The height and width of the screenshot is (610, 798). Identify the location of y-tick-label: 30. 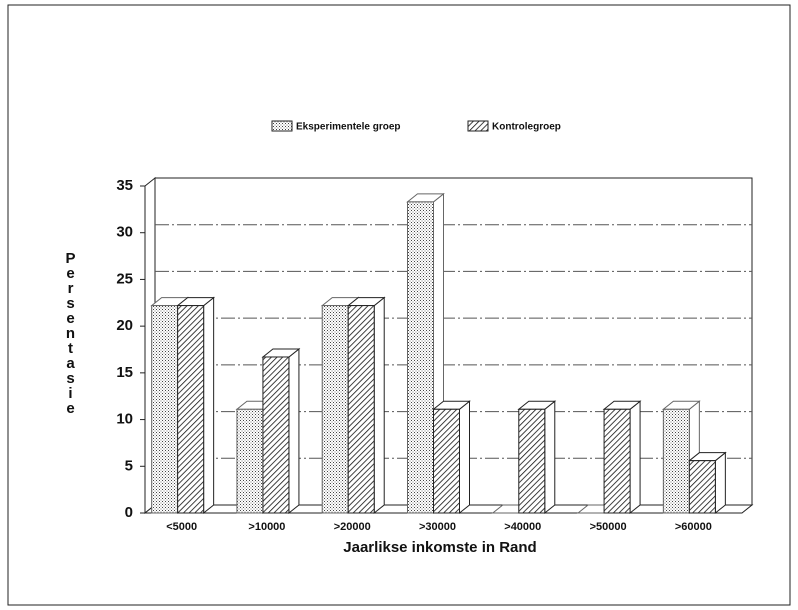
(124, 232).